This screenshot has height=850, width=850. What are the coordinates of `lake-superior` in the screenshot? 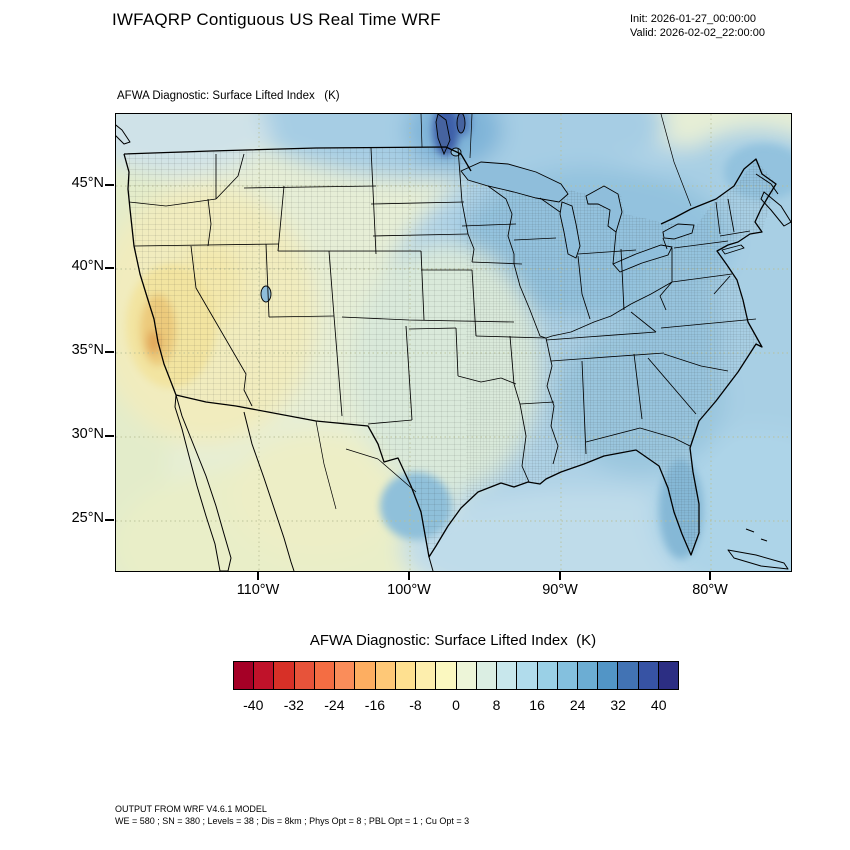 It's located at (514, 182).